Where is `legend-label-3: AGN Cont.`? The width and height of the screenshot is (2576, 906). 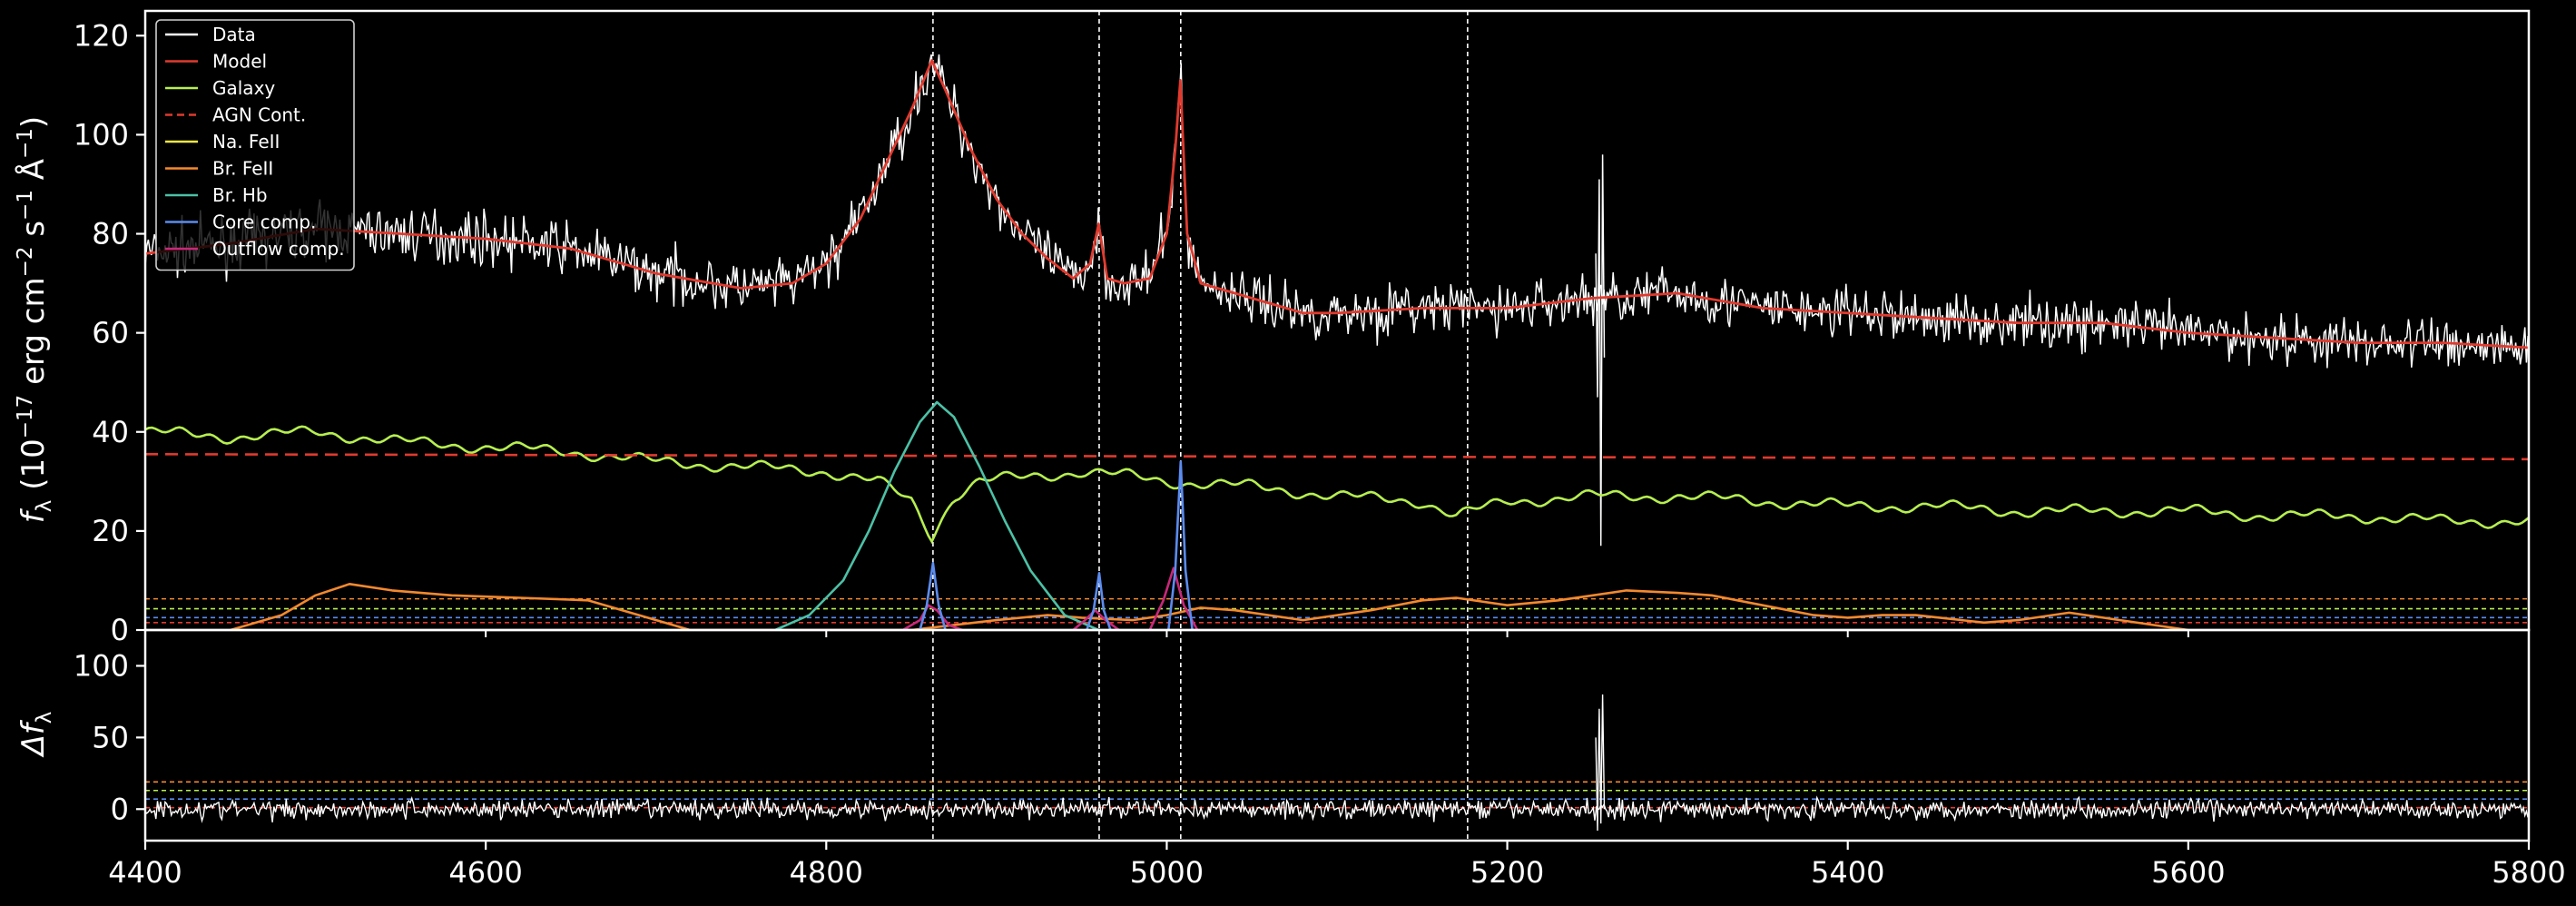
legend-label-3: AGN Cont. is located at coordinates (259, 115).